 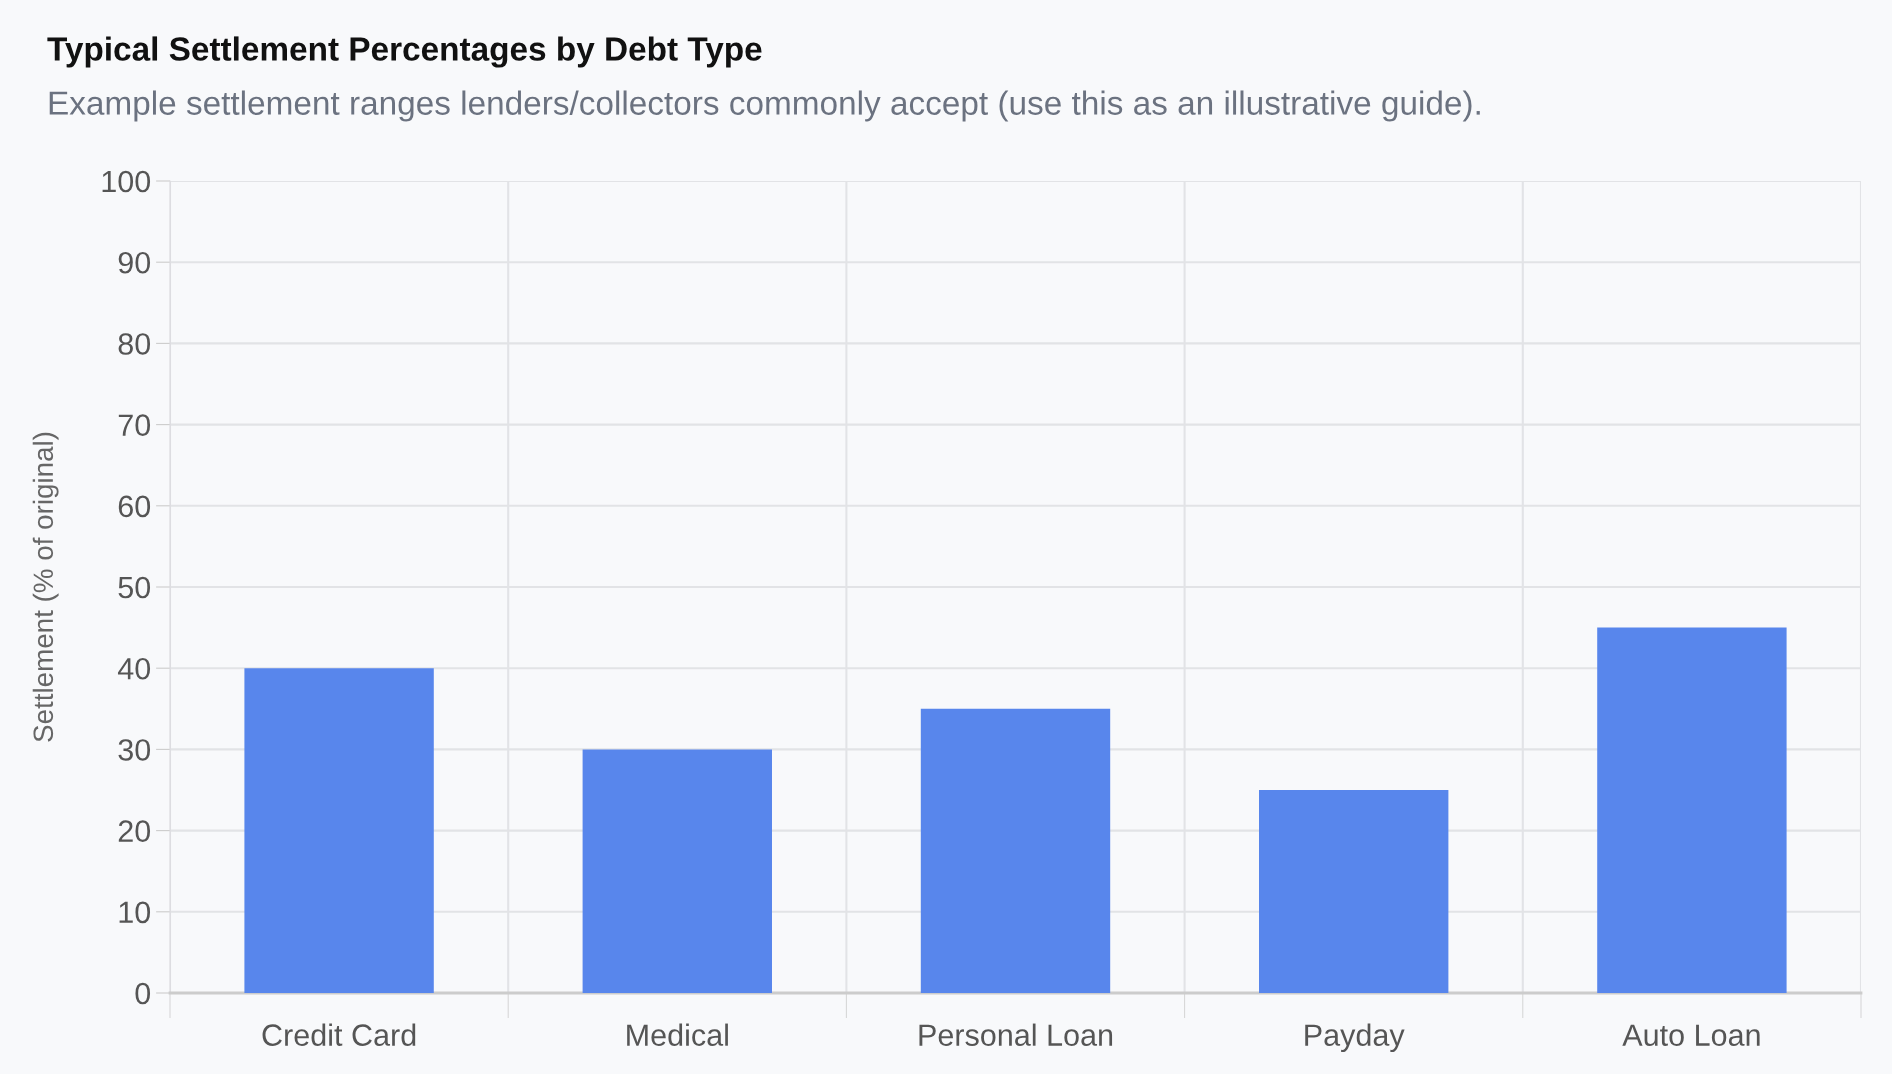 What do you see at coordinates (134, 750) in the screenshot?
I see `y-tick-label: 30` at bounding box center [134, 750].